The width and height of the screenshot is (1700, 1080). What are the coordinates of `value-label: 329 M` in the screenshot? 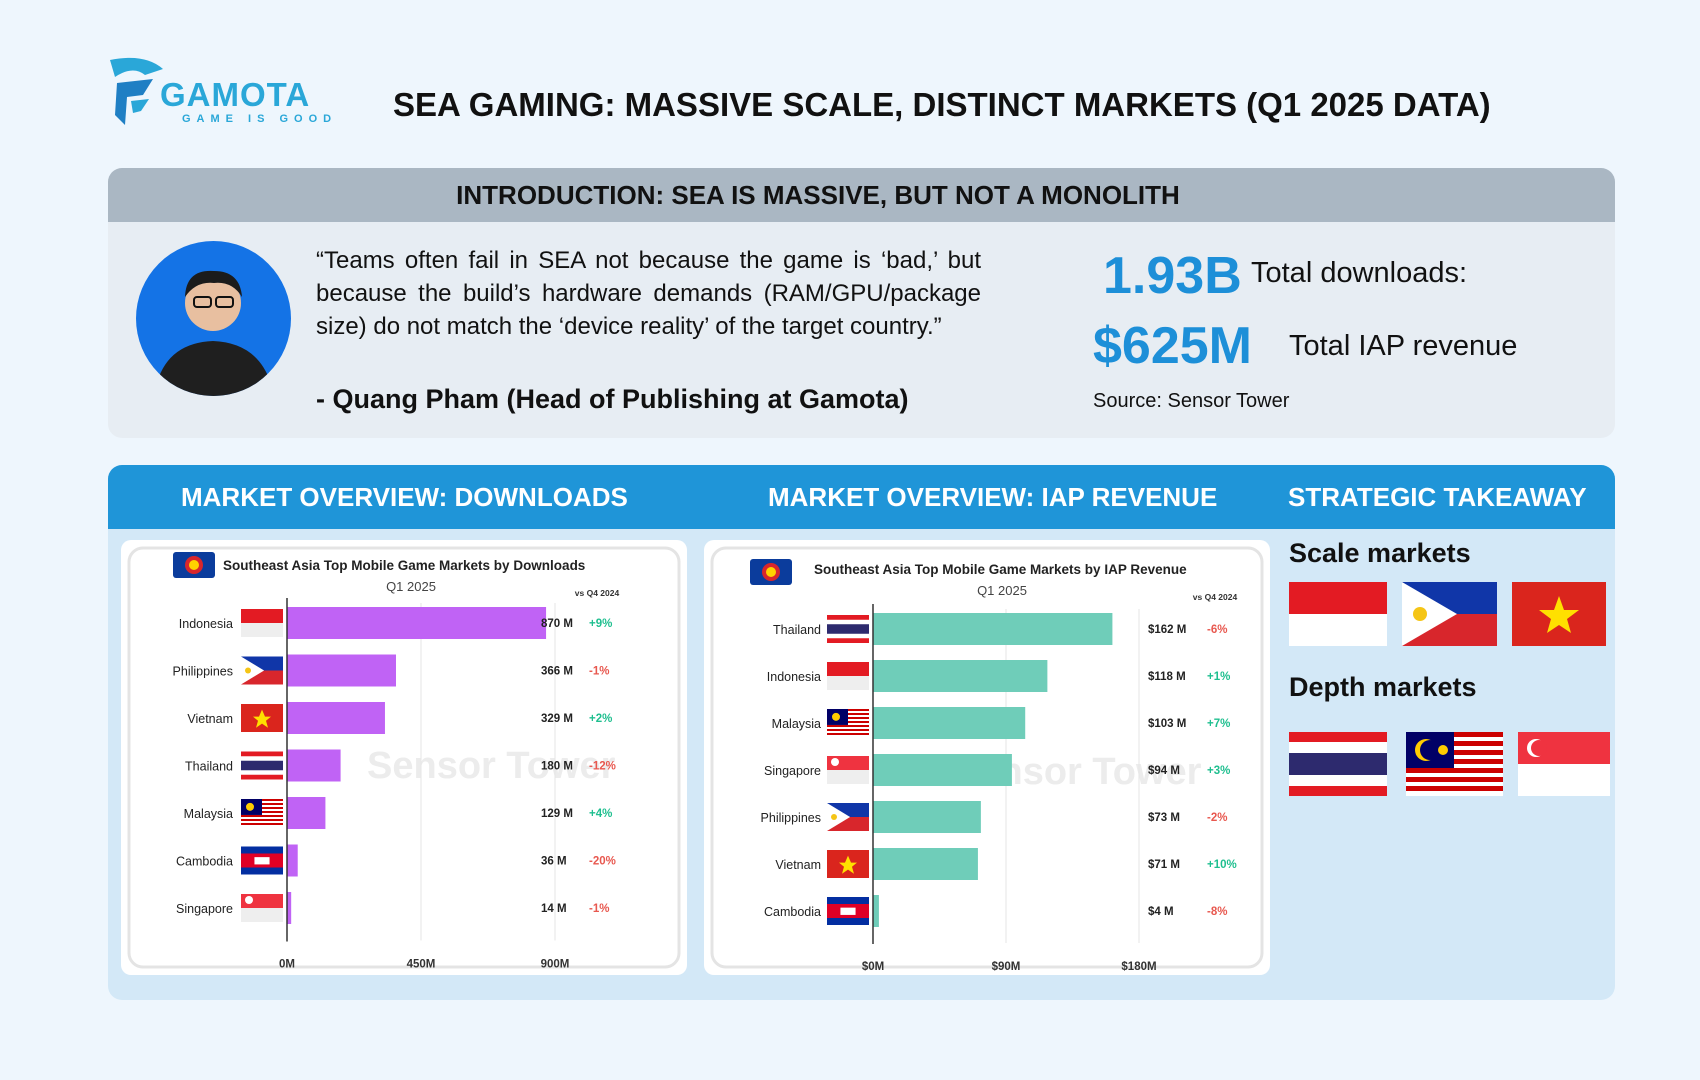 It's located at (557, 719).